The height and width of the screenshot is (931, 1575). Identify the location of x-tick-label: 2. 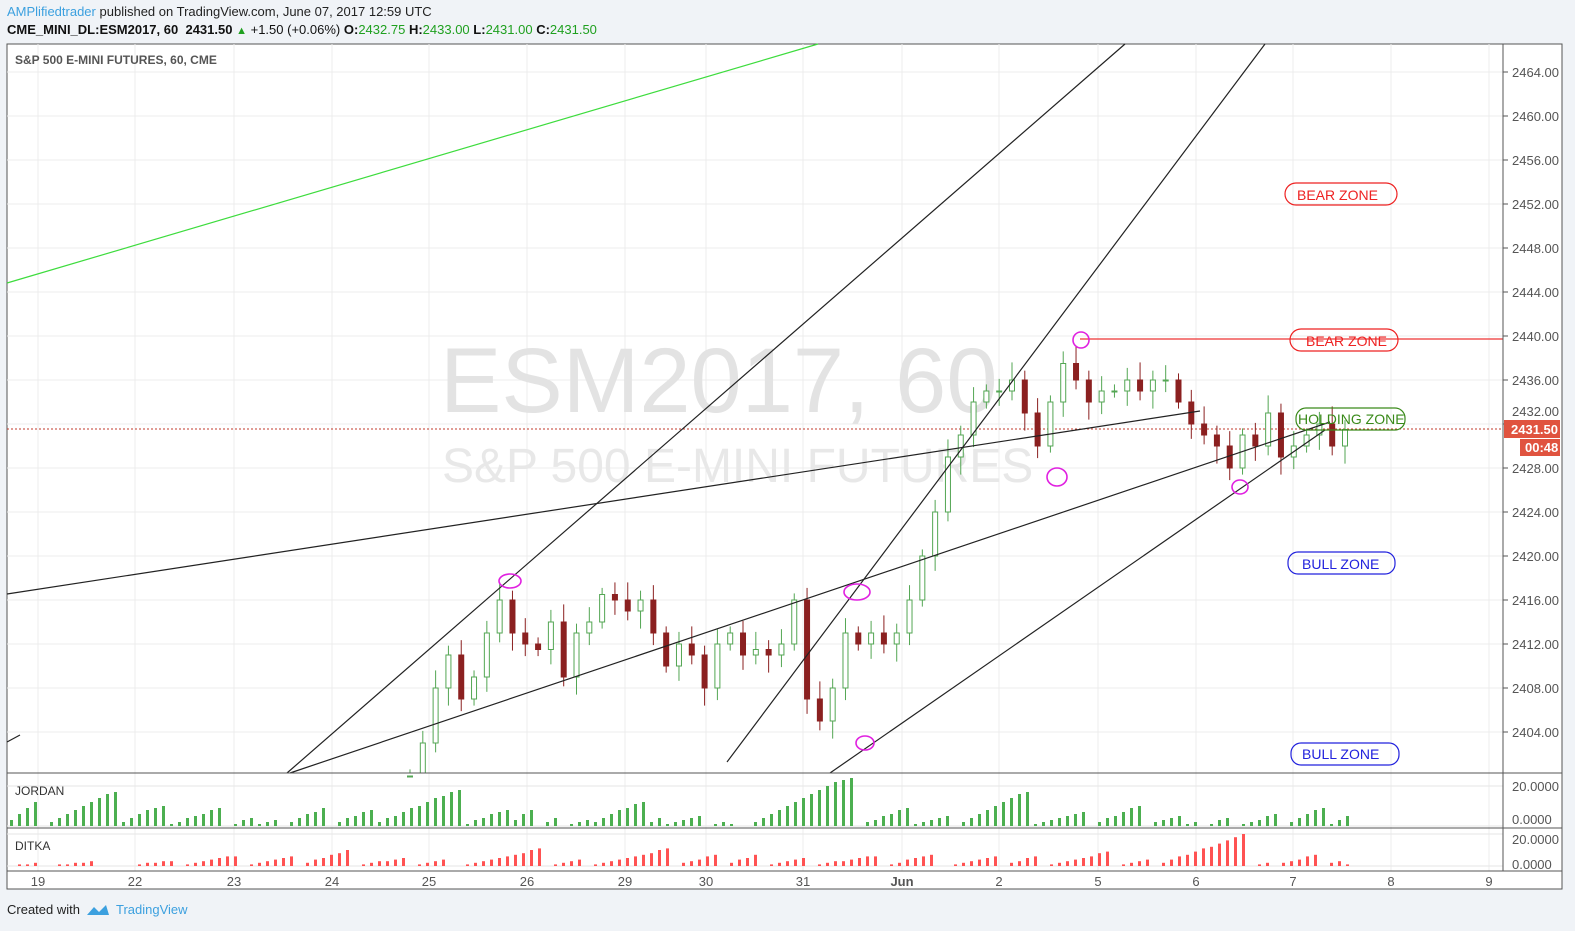
(998, 881).